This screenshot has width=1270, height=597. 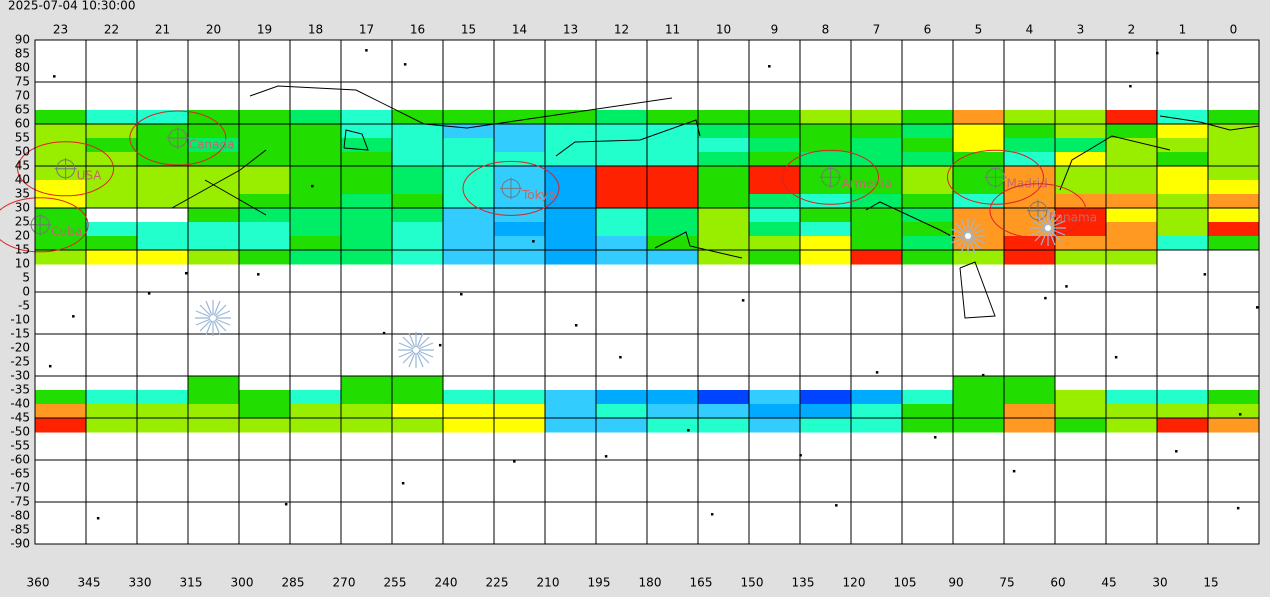 I want to click on hour-label: 23, so click(x=60, y=30).